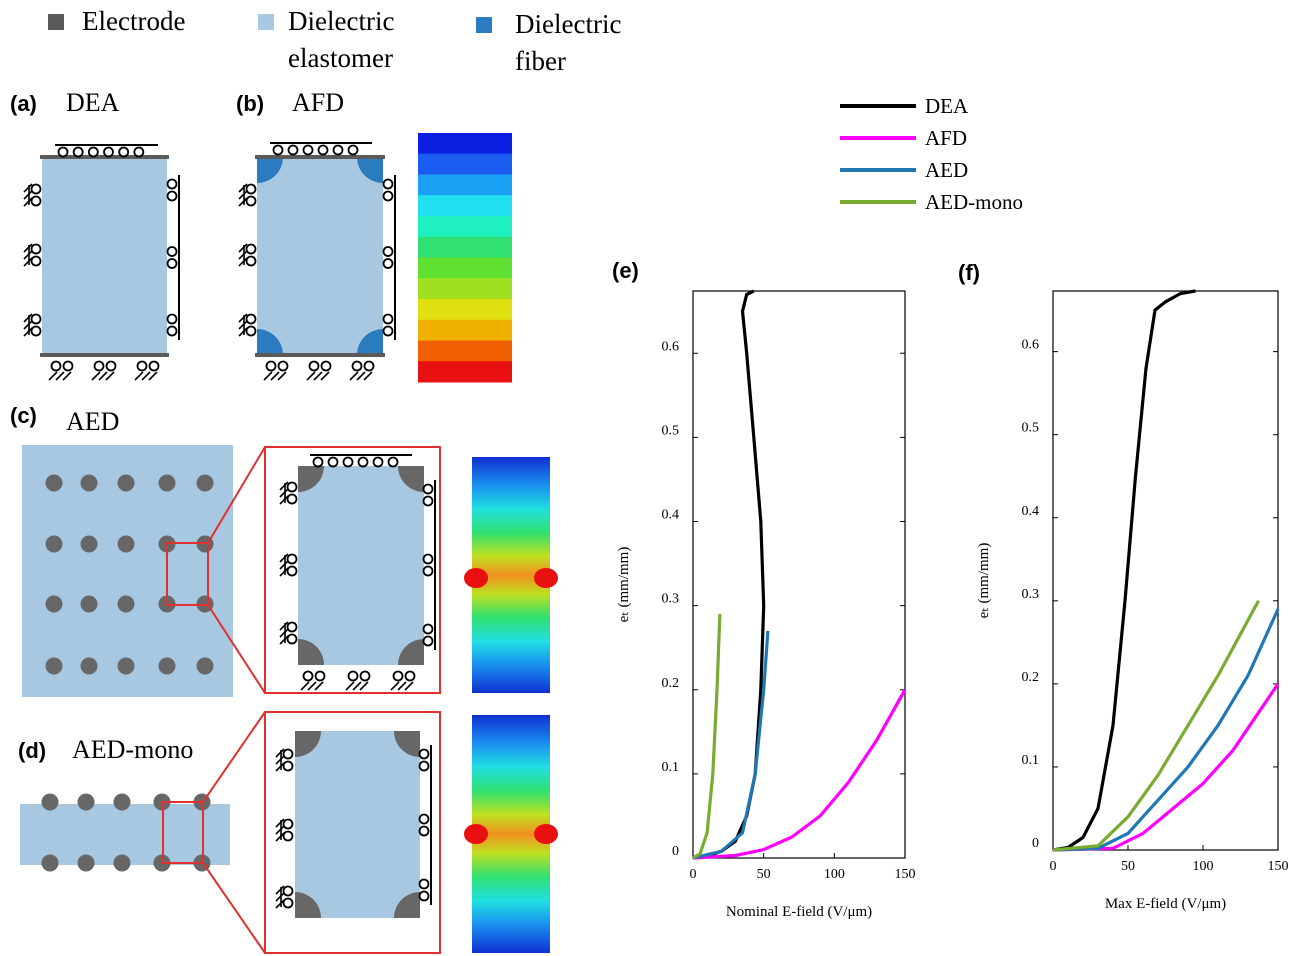 This screenshot has height=956, width=1307. Describe the element at coordinates (250, 103) in the screenshot. I see `panel-label: (b)` at that location.